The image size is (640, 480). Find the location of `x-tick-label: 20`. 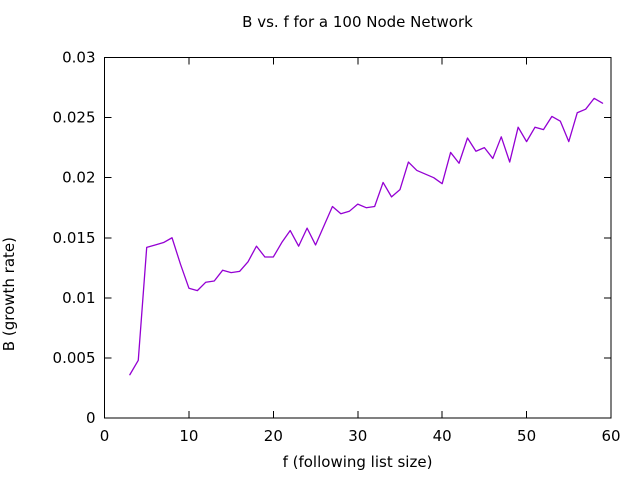

x-tick-label: 20 is located at coordinates (273, 436).